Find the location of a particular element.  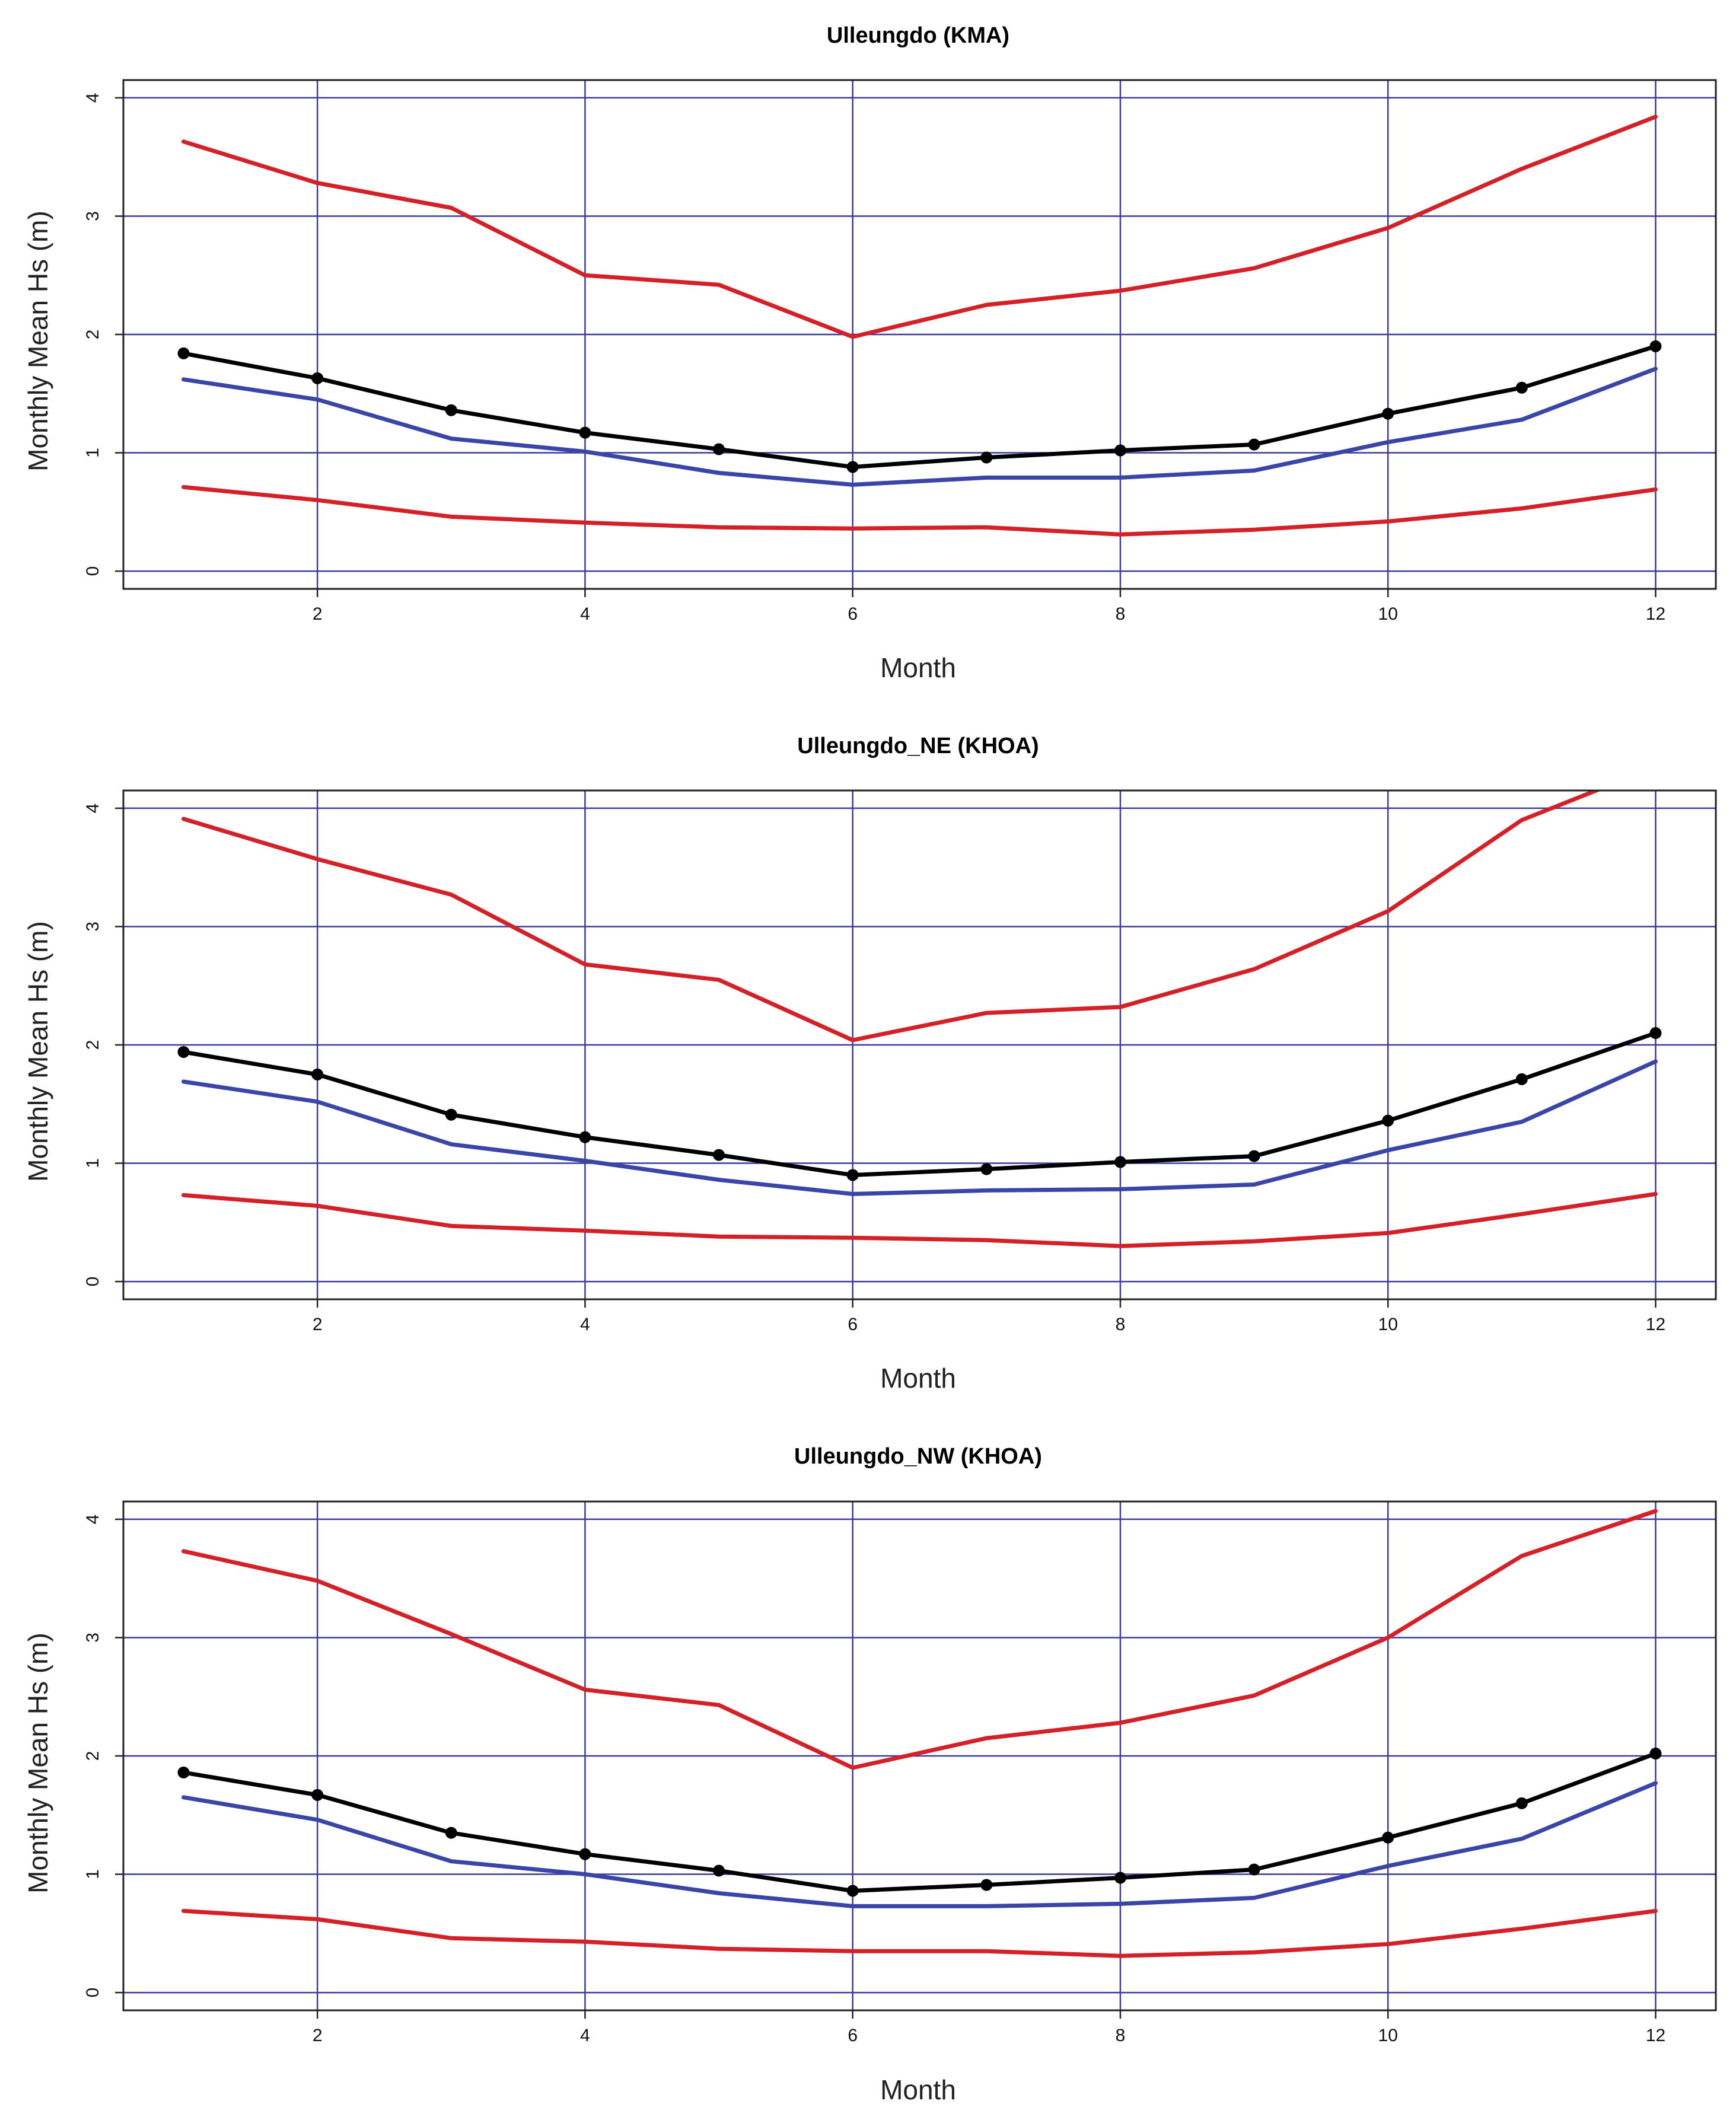

panel-3-x-tick-label-4: 4 is located at coordinates (585, 2035).